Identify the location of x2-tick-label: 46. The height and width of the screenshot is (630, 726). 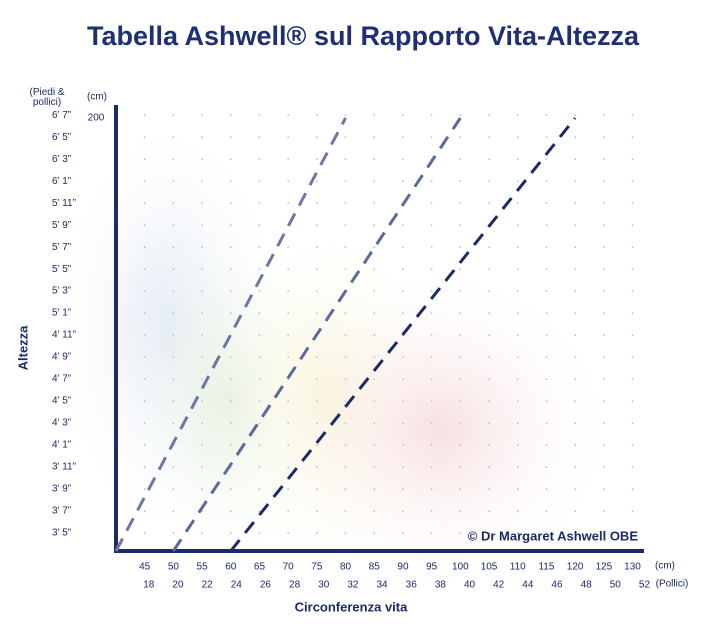
(557, 585).